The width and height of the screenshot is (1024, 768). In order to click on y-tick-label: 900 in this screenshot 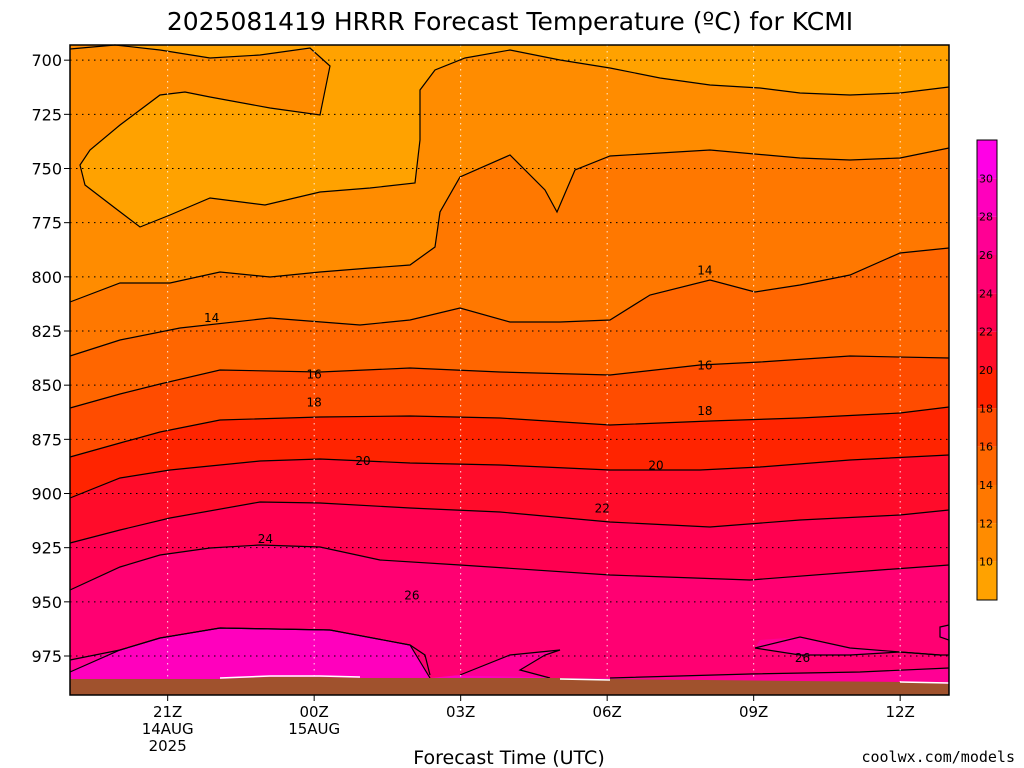, I will do `click(46, 494)`.